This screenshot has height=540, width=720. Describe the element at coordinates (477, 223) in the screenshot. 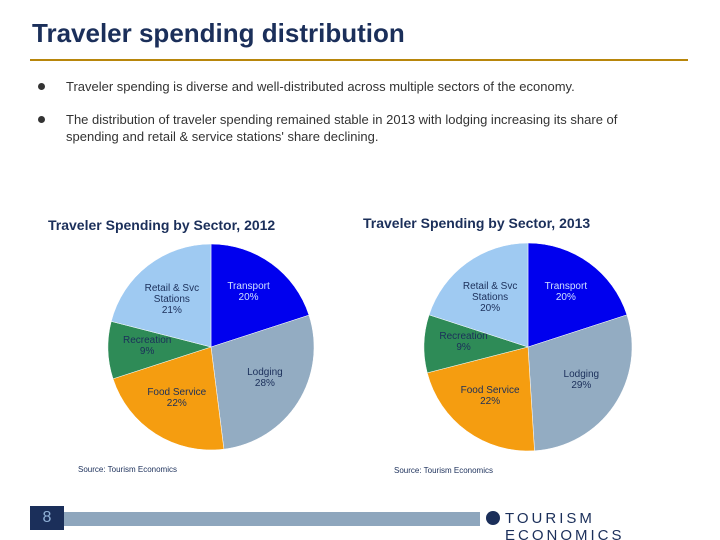

I see `chart-title: Traveler Spending by Sector, 2013` at that location.